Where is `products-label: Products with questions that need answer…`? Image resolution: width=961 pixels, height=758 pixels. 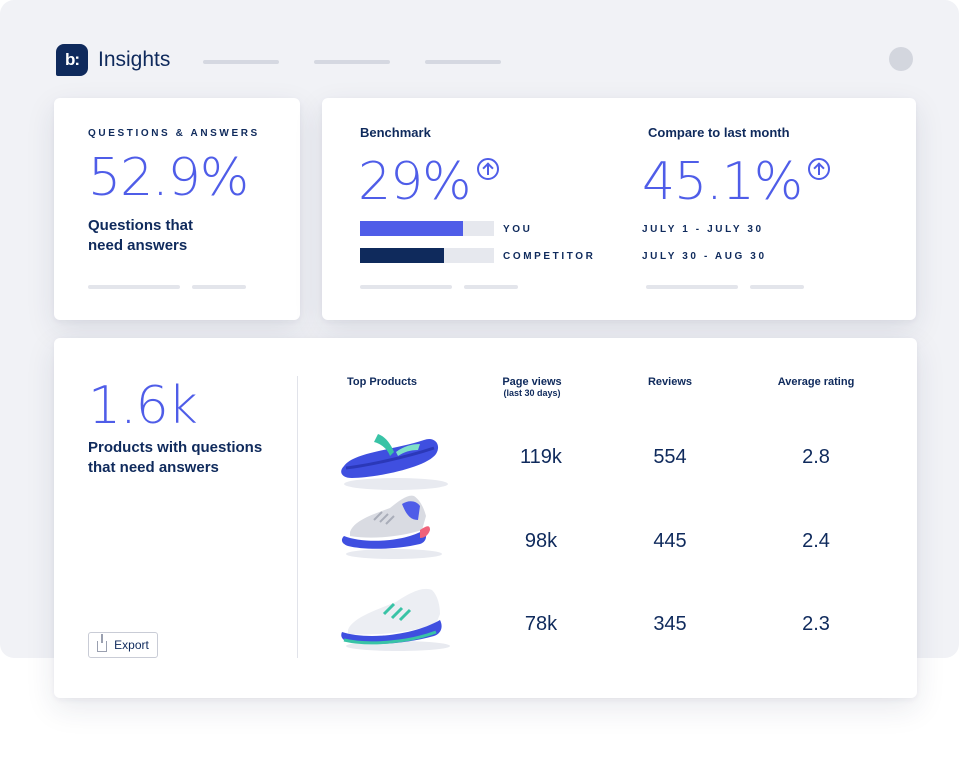 products-label: Products with questions that need answer… is located at coordinates (175, 458).